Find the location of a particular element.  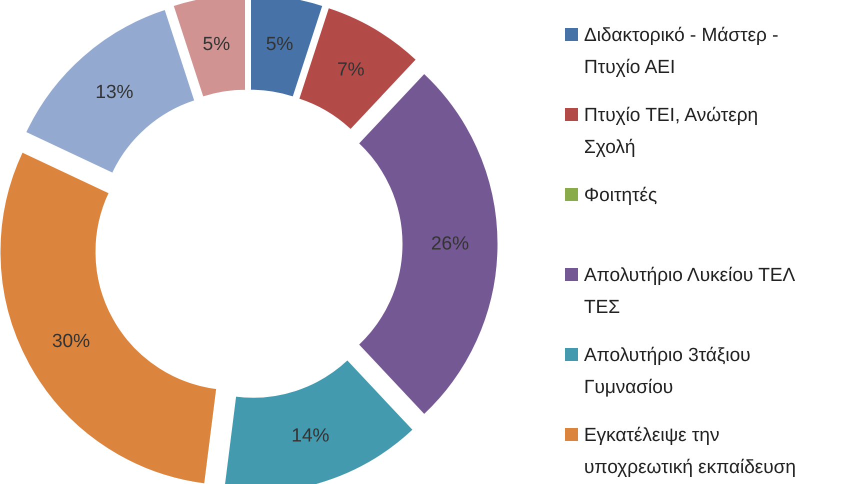

legend-label: Διδακτορικό - Μάστερ - Πτυχίο ΑΕΙ is located at coordinates (681, 51).